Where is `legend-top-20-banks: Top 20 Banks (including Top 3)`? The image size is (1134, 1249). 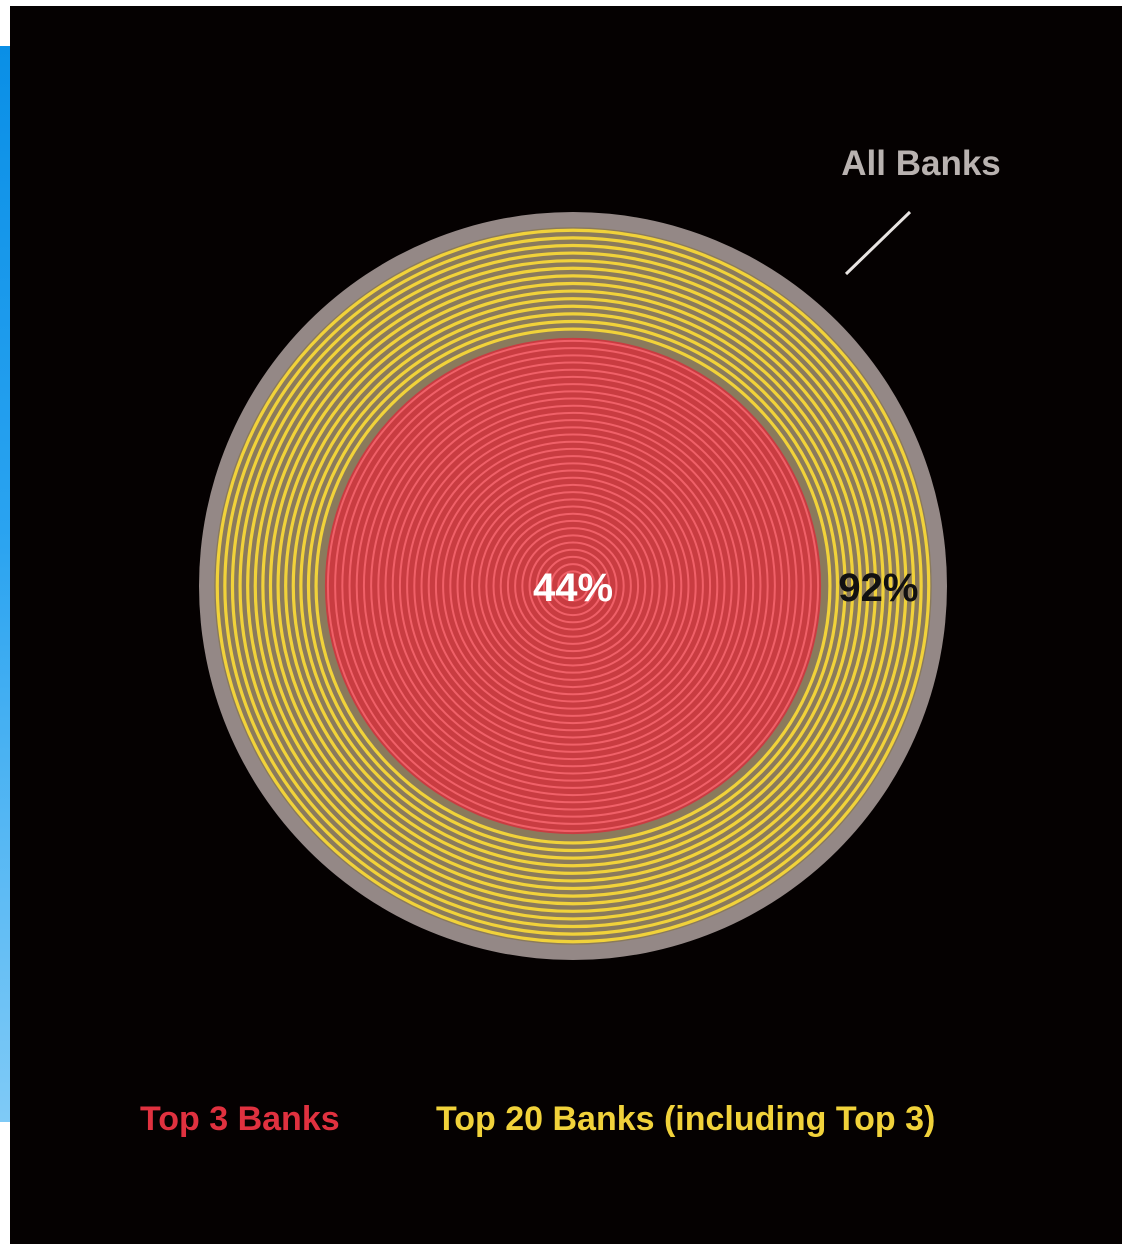 legend-top-20-banks: Top 20 Banks (including Top 3) is located at coordinates (685, 1119).